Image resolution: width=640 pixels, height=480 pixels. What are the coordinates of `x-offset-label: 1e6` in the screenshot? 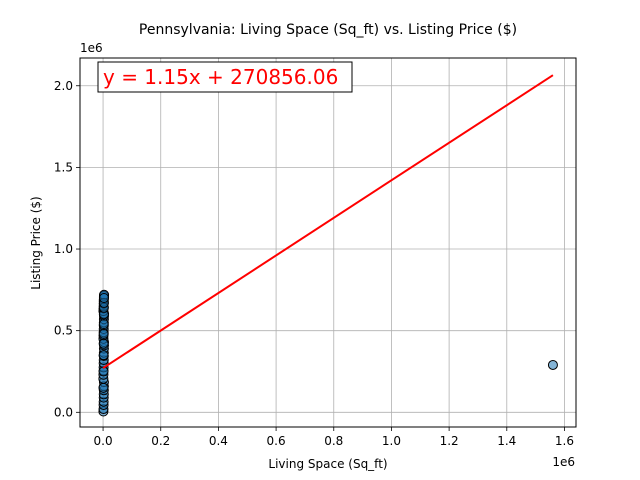 It's located at (563, 462).